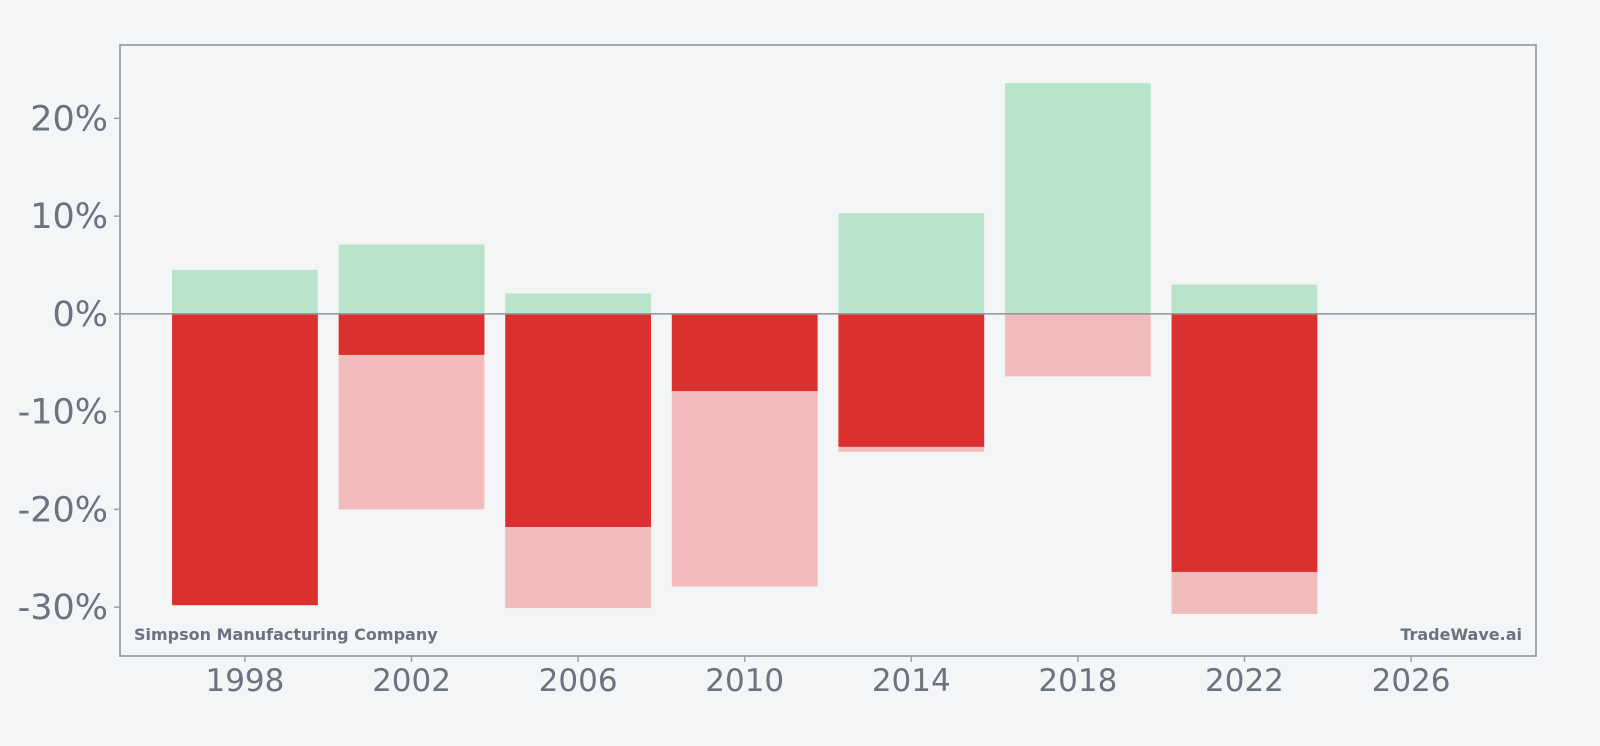 This screenshot has width=1600, height=746. I want to click on x-tick-label: 1998, so click(244, 681).